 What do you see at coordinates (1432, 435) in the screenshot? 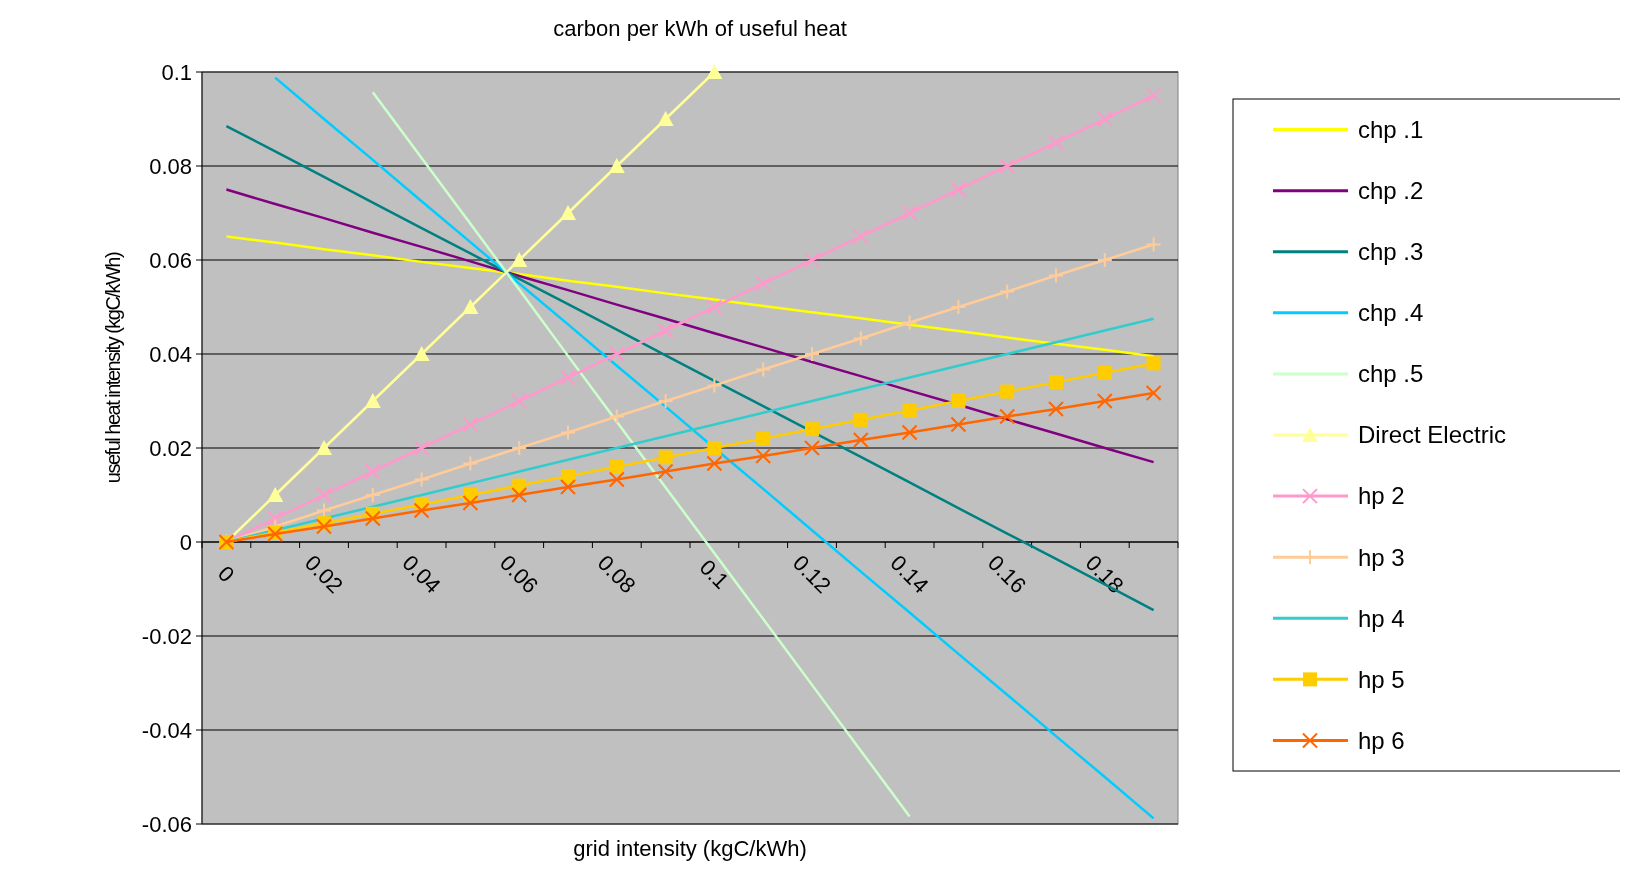
I see `legend-label: Direct Electric` at bounding box center [1432, 435].